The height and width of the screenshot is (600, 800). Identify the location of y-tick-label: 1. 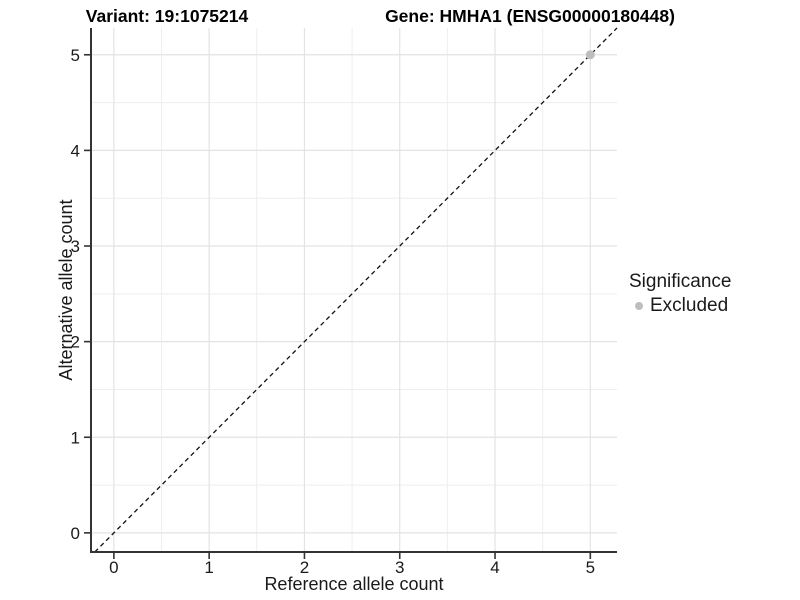
(75, 437).